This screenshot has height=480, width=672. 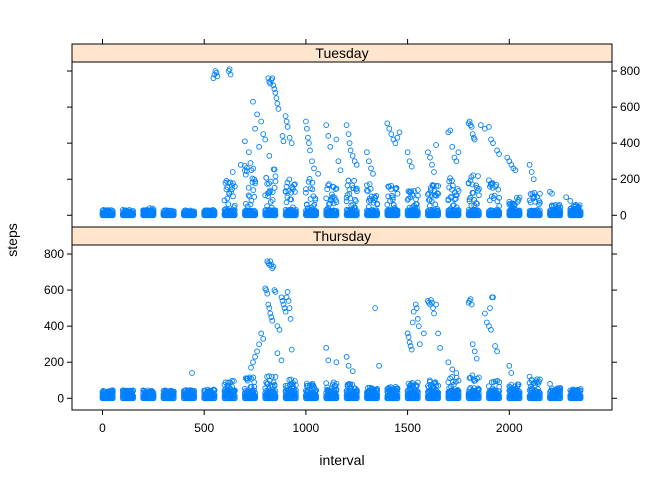 I want to click on y-tick-label: 800, so click(x=630, y=71).